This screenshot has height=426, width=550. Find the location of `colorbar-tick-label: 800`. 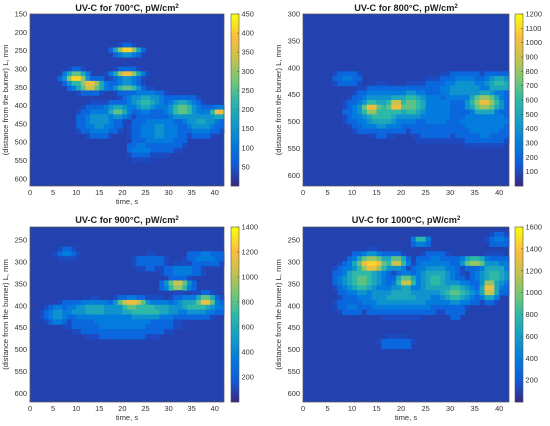

colorbar-tick-label: 800 is located at coordinates (532, 71).